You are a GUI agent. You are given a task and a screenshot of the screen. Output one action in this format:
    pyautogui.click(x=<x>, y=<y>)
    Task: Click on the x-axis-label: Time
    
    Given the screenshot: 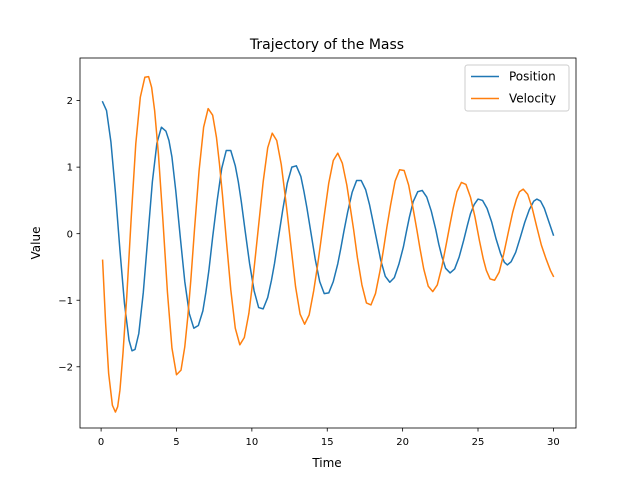 What is the action you would take?
    pyautogui.click(x=326, y=463)
    